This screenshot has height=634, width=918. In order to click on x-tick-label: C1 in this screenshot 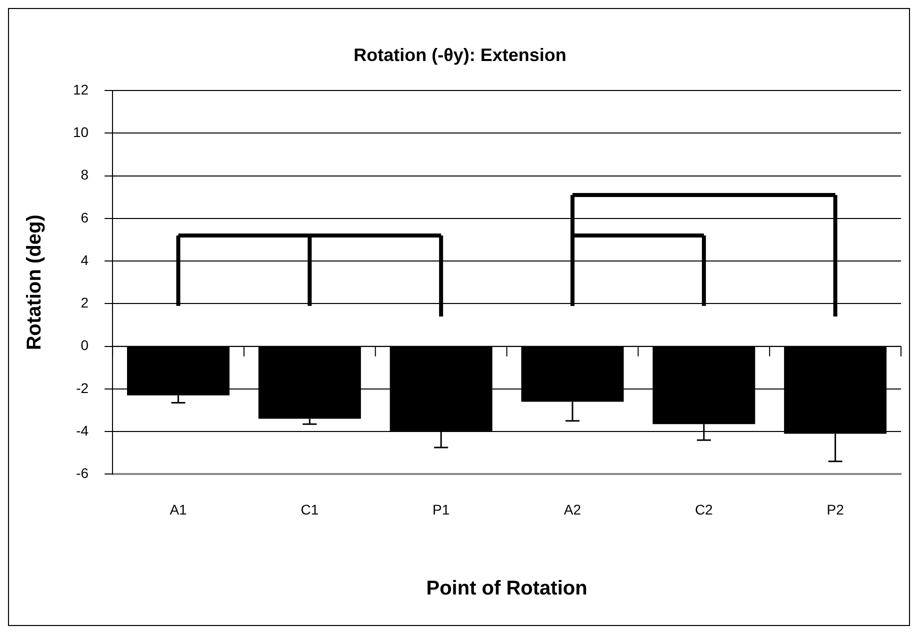, I will do `click(309, 509)`.